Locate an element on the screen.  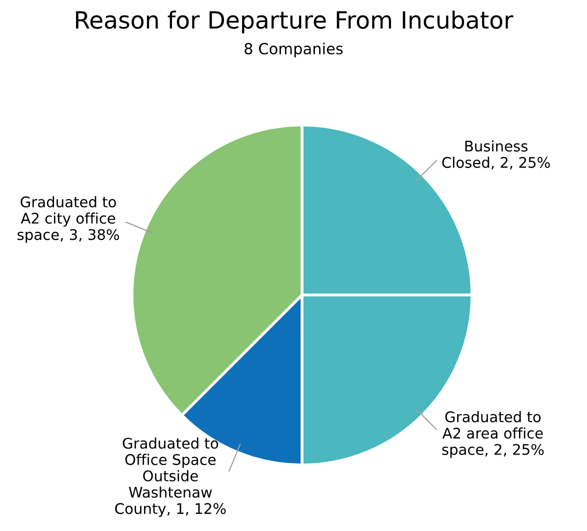
slice-label: Graduated to Office Space Outside Washtenaw County, 1, 12% is located at coordinates (170, 477).